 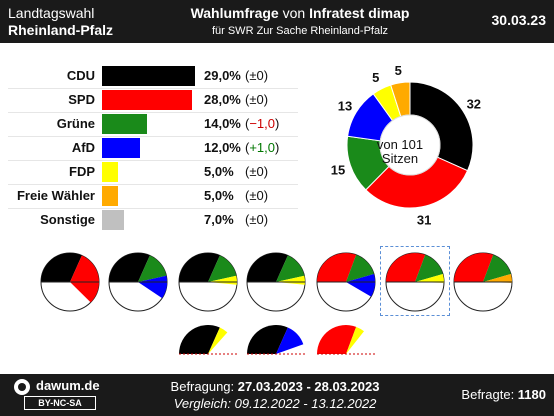 What do you see at coordinates (262, 123) in the screenshot?
I see `party-change: (−1,0)` at bounding box center [262, 123].